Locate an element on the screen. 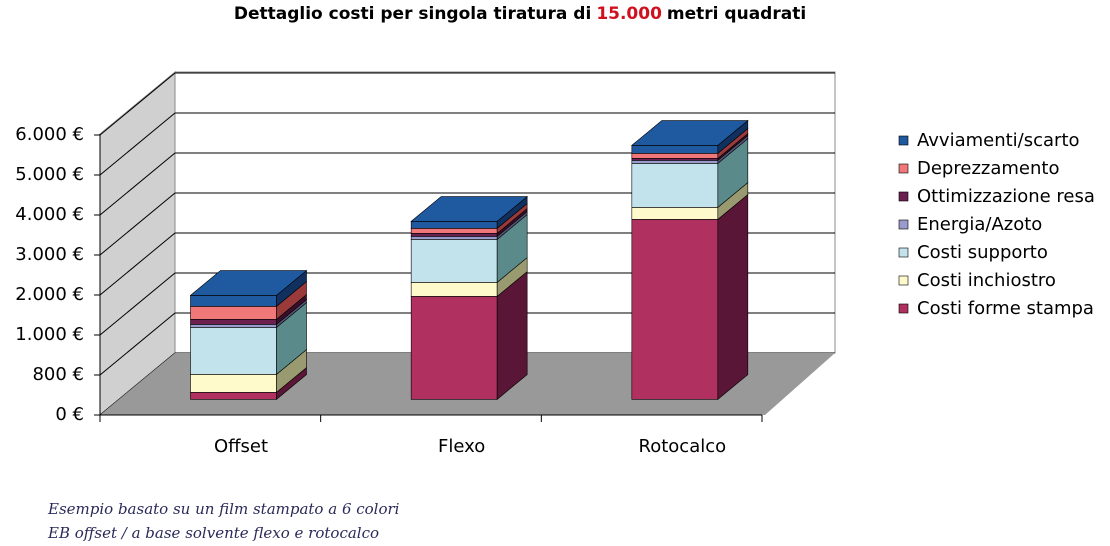 This screenshot has height=546, width=1110. title-highlight: 15.000 is located at coordinates (629, 14).